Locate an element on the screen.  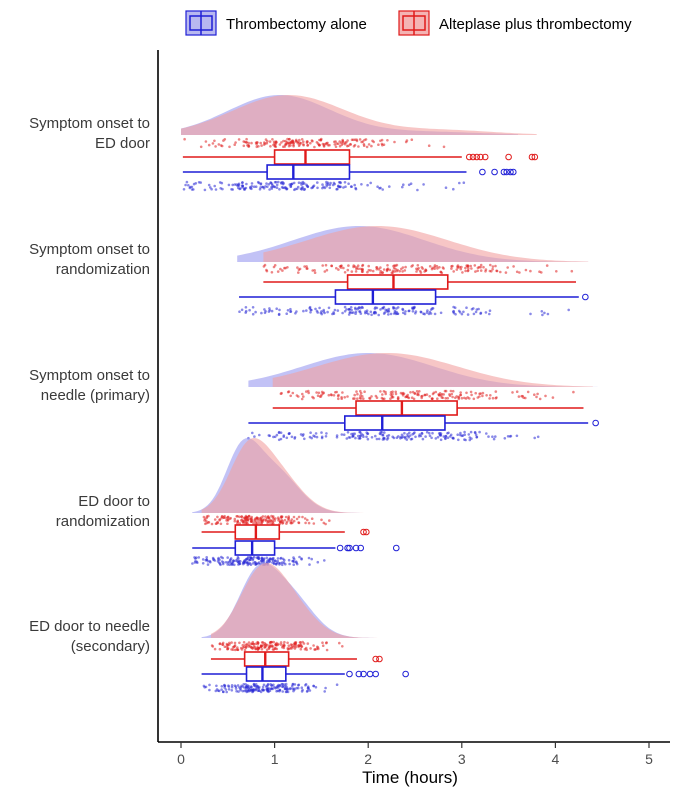
box-iqr is located at coordinates (308, 172).